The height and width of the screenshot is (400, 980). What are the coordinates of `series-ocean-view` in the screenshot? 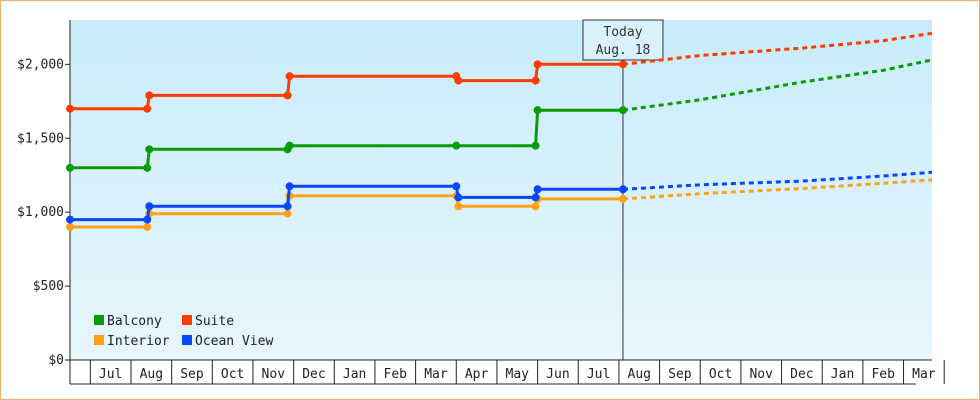 It's located at (499, 197).